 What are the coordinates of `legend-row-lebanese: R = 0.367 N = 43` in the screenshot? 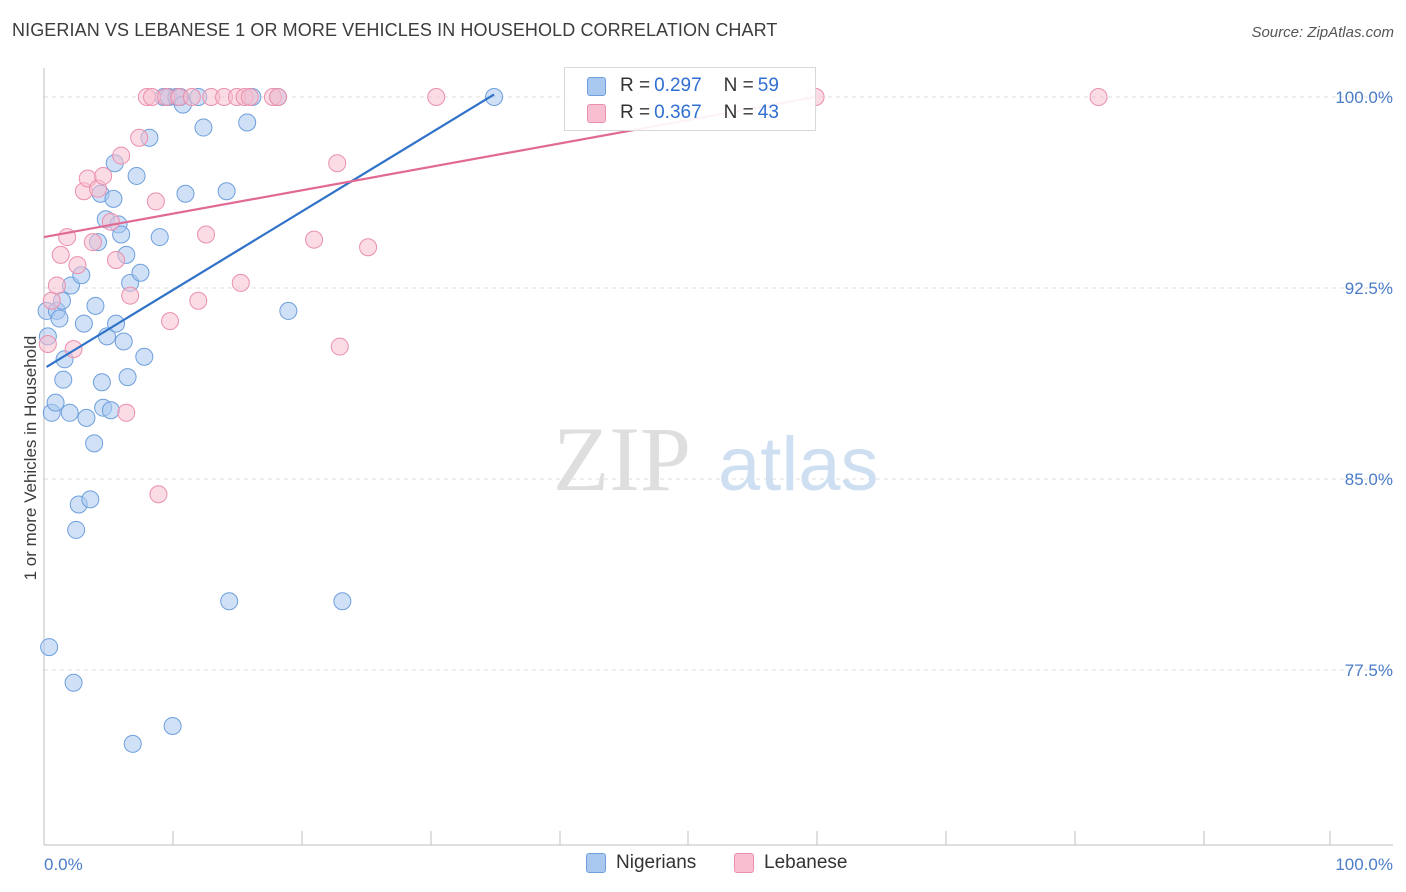 It's located at (683, 113).